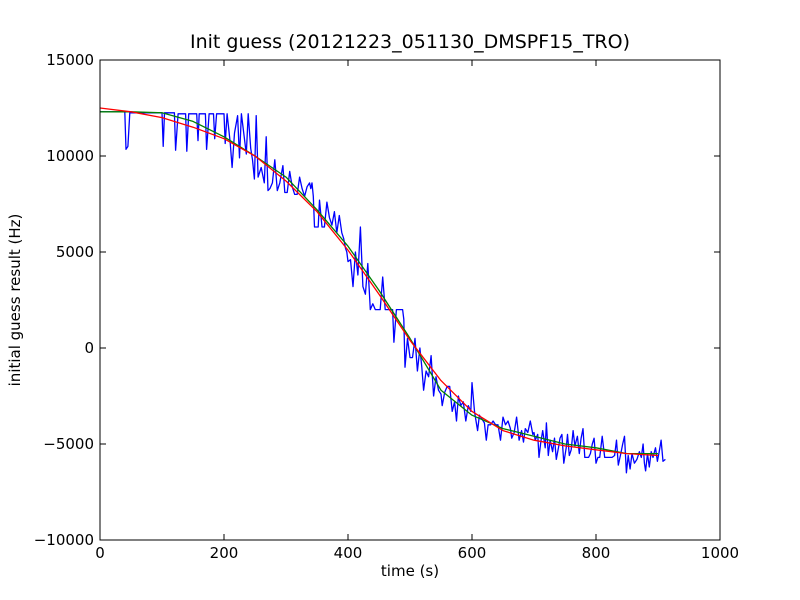 Image resolution: width=800 pixels, height=600 pixels. What do you see at coordinates (410, 42) in the screenshot?
I see `chart-title: Init guess (20121223_051130_DMSPF15_TRO)` at bounding box center [410, 42].